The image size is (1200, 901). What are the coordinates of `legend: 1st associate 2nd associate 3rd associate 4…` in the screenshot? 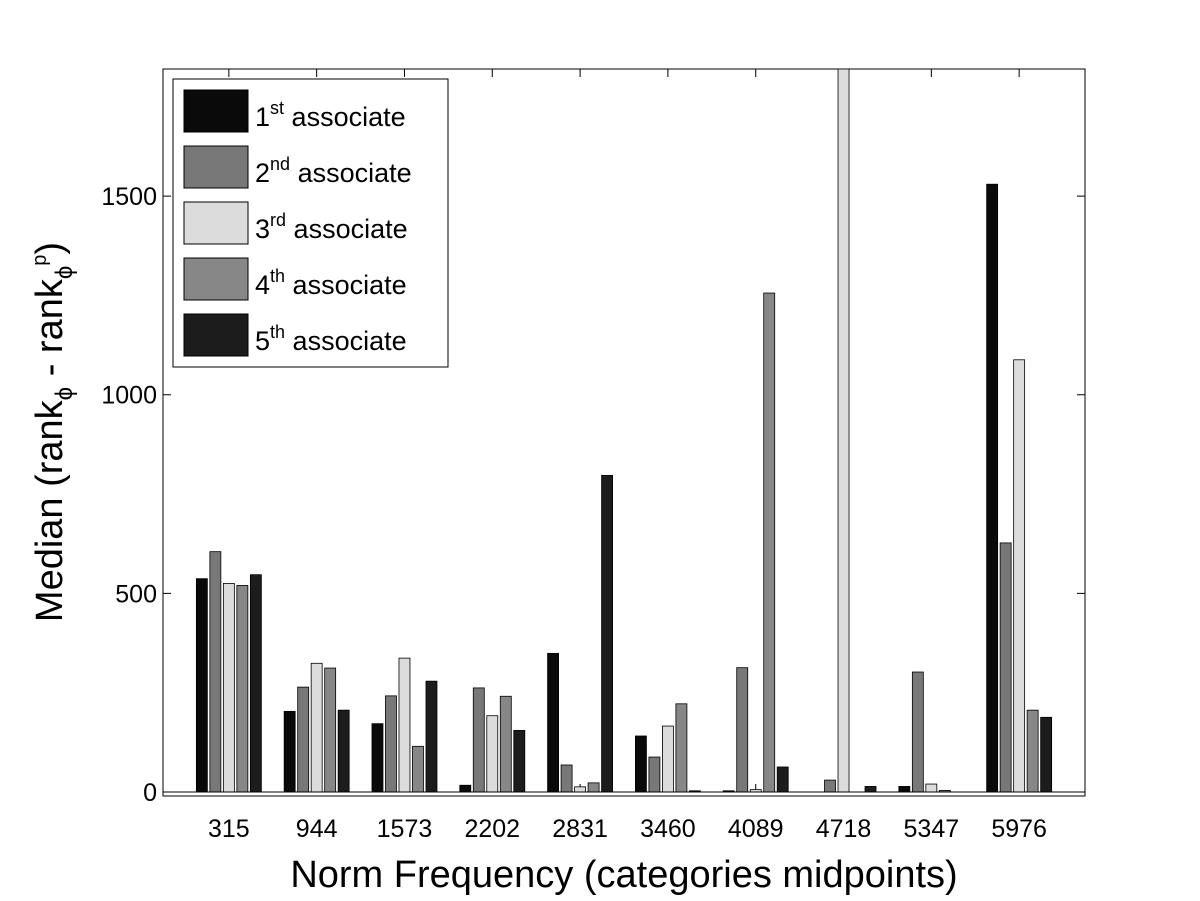 It's located at (310, 223).